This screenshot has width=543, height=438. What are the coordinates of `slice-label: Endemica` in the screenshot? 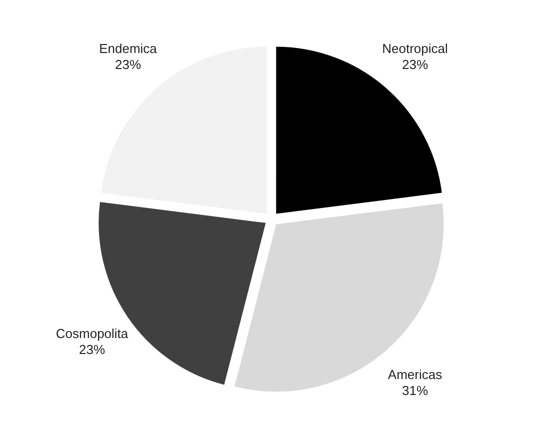 It's located at (128, 48).